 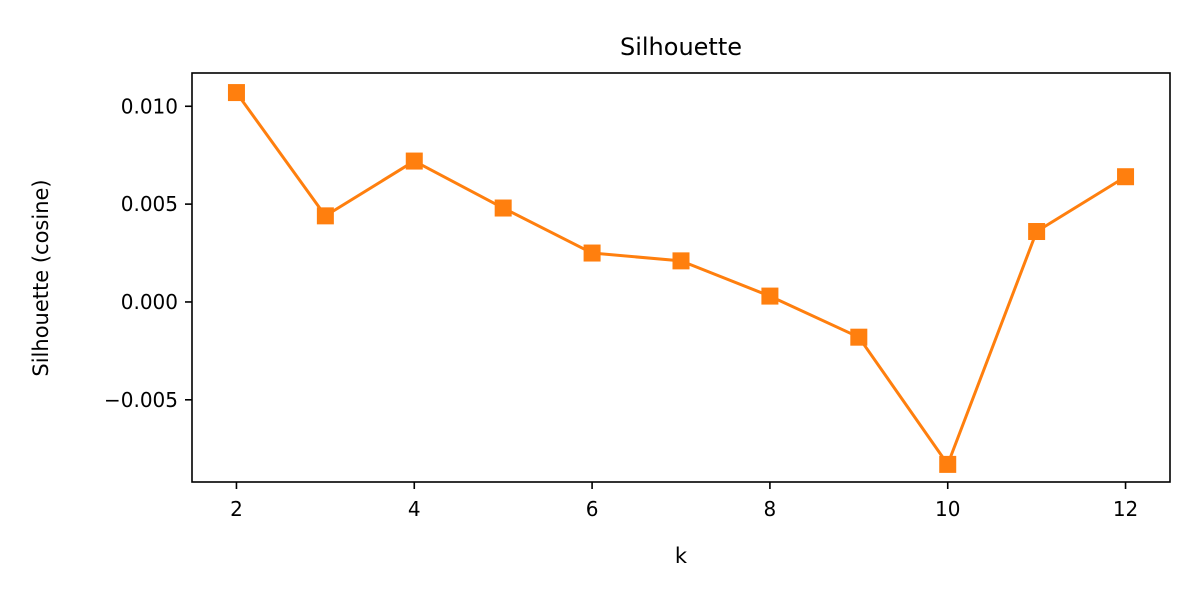 I want to click on y-tick-label: −0.005, so click(x=141, y=400).